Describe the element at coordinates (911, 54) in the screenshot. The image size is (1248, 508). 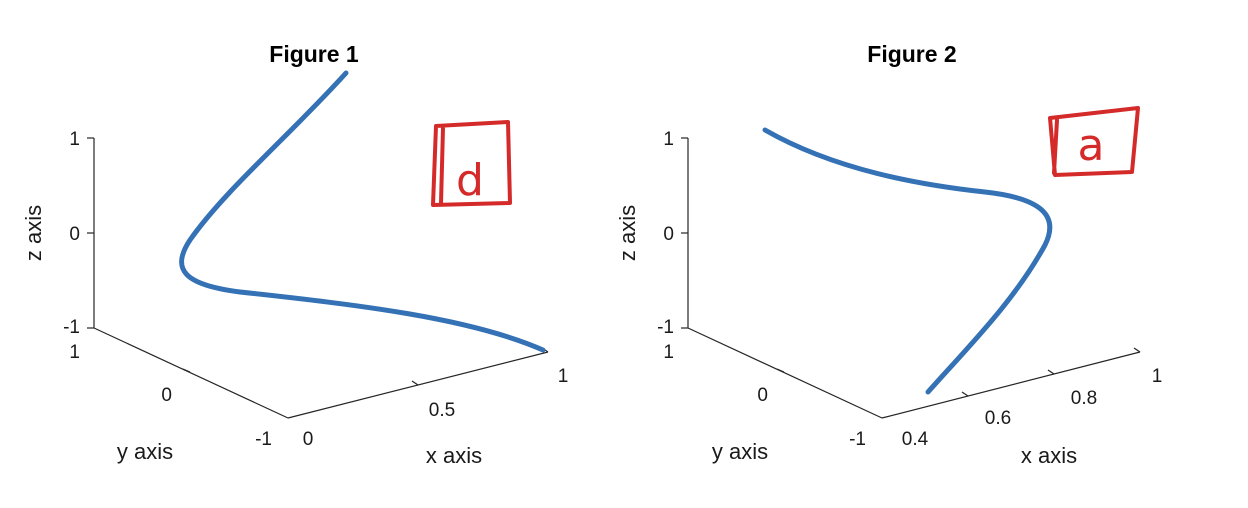
I see `chart-title: Figure 2` at that location.